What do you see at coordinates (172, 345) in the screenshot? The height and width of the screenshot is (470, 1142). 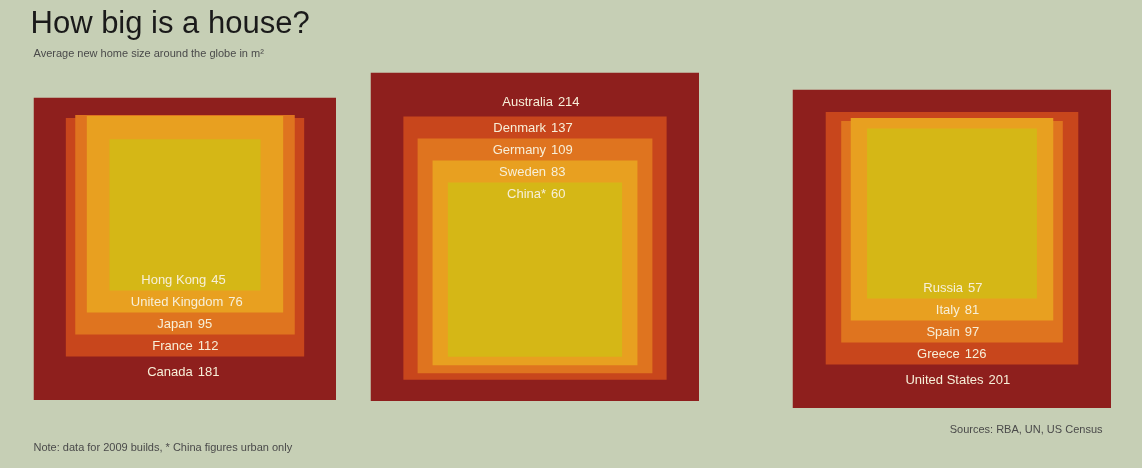 I see `category-label: France` at bounding box center [172, 345].